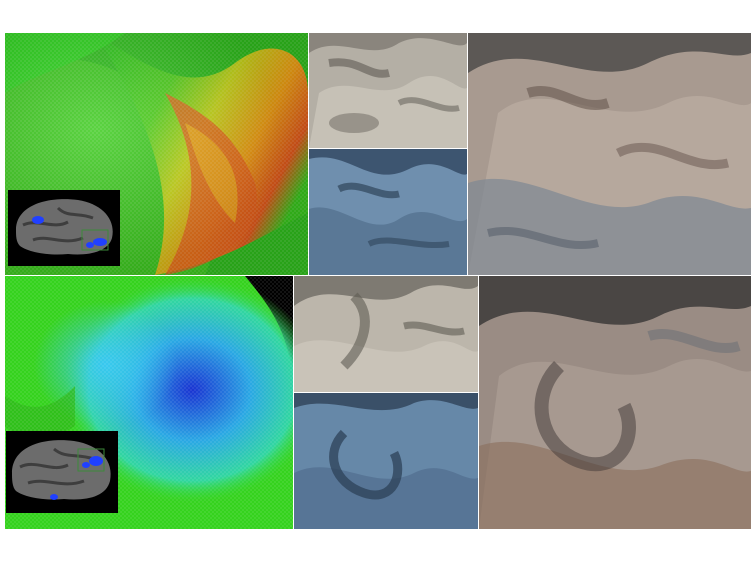 The height and width of the screenshot is (562, 756). Describe the element at coordinates (64, 228) in the screenshot. I see `top-brain-inset` at that location.